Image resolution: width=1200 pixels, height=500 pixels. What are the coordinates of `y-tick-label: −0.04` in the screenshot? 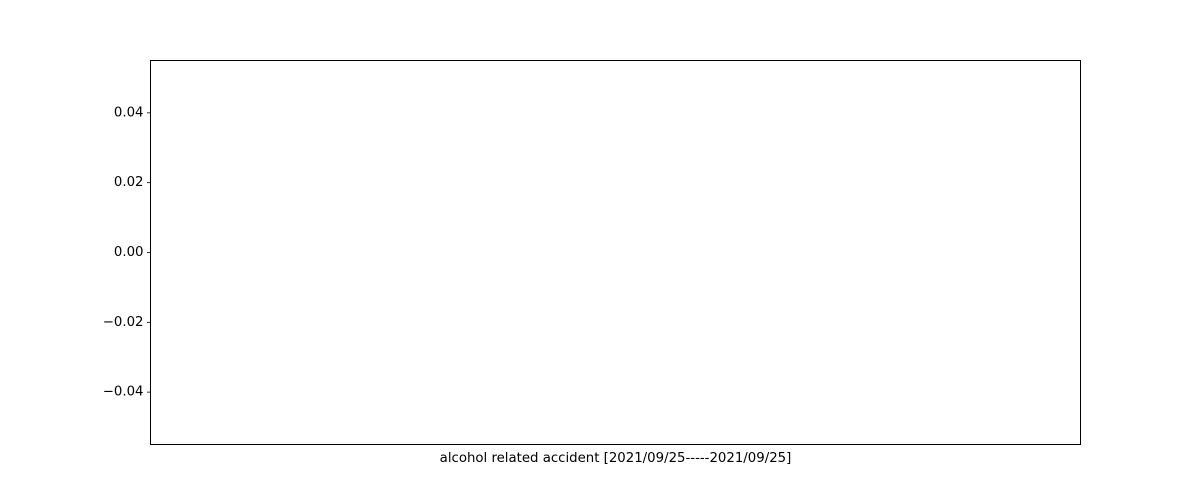 It's located at (123, 392).